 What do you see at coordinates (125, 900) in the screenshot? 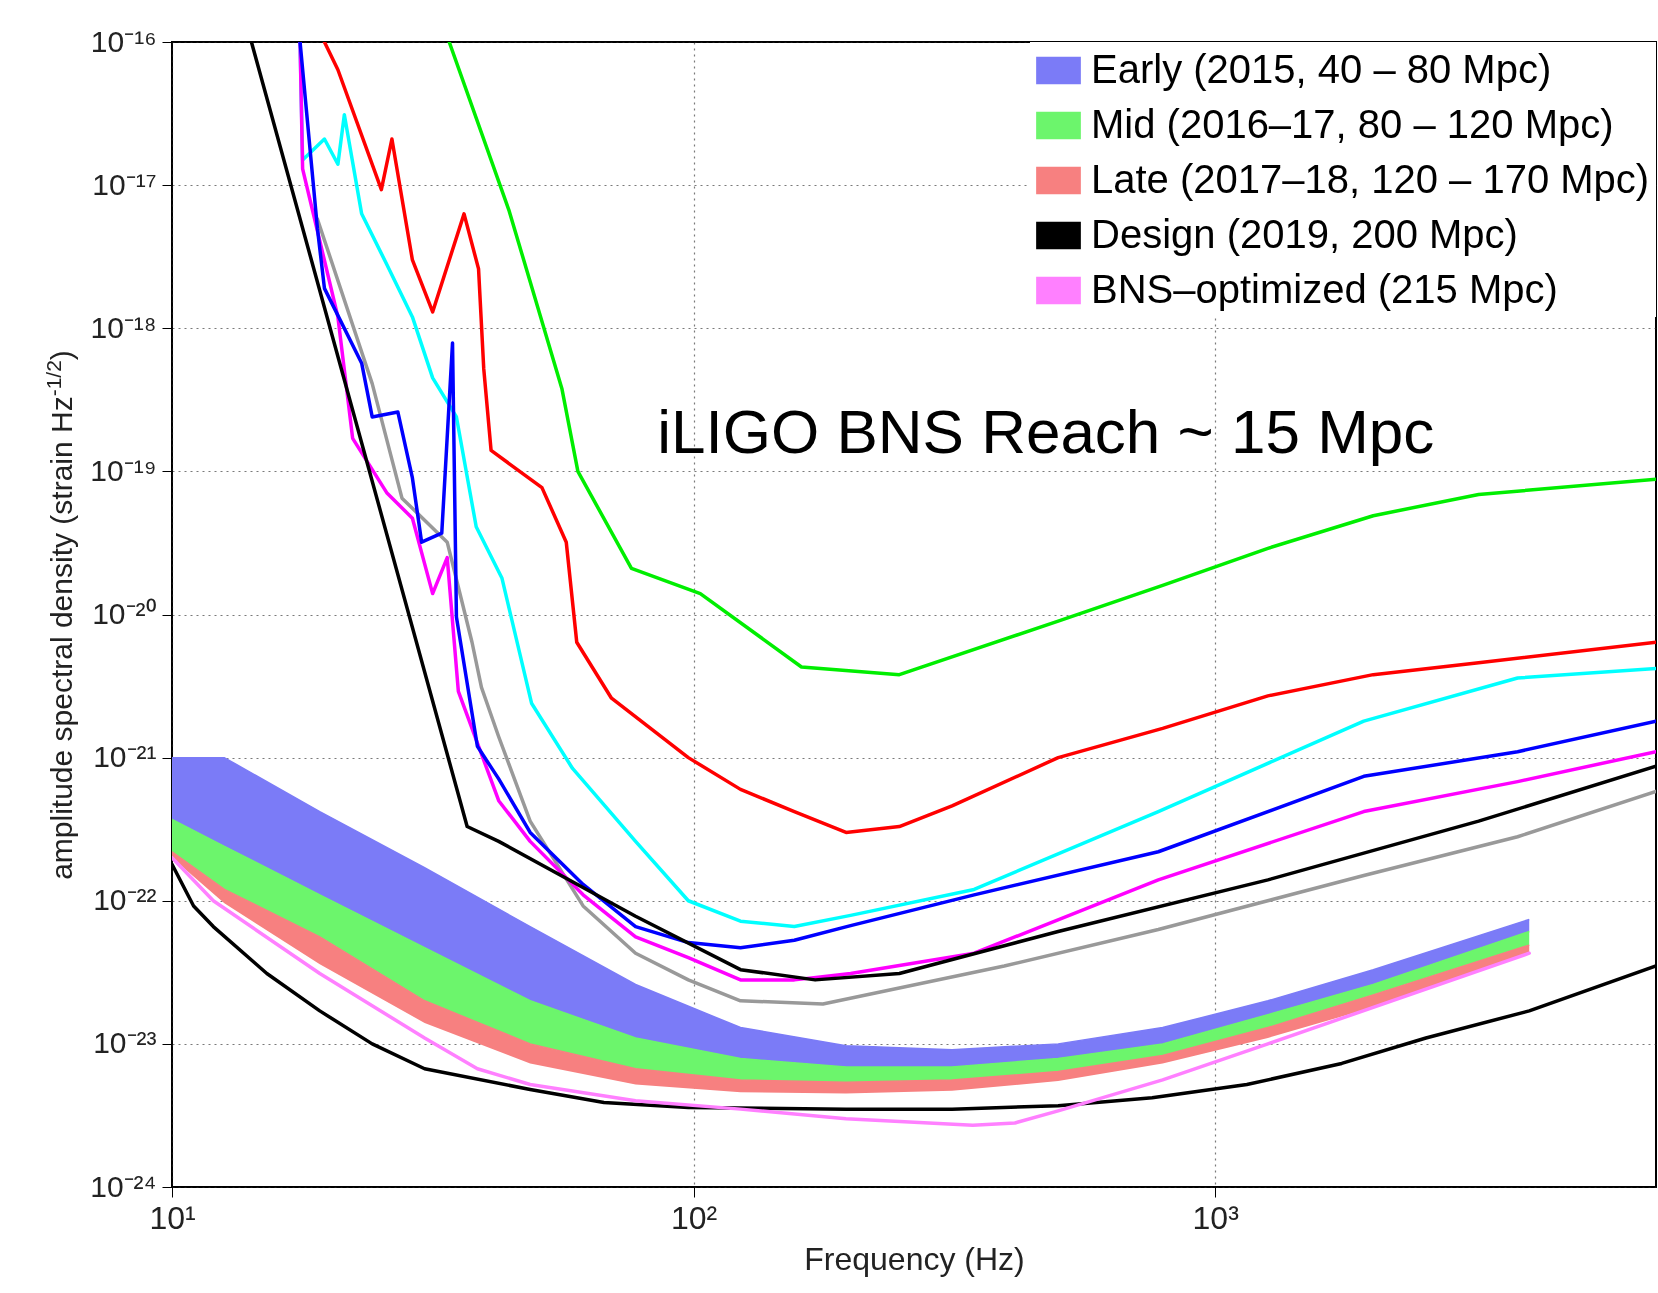
I see `y-tick-label: 10⁻²²` at bounding box center [125, 900].